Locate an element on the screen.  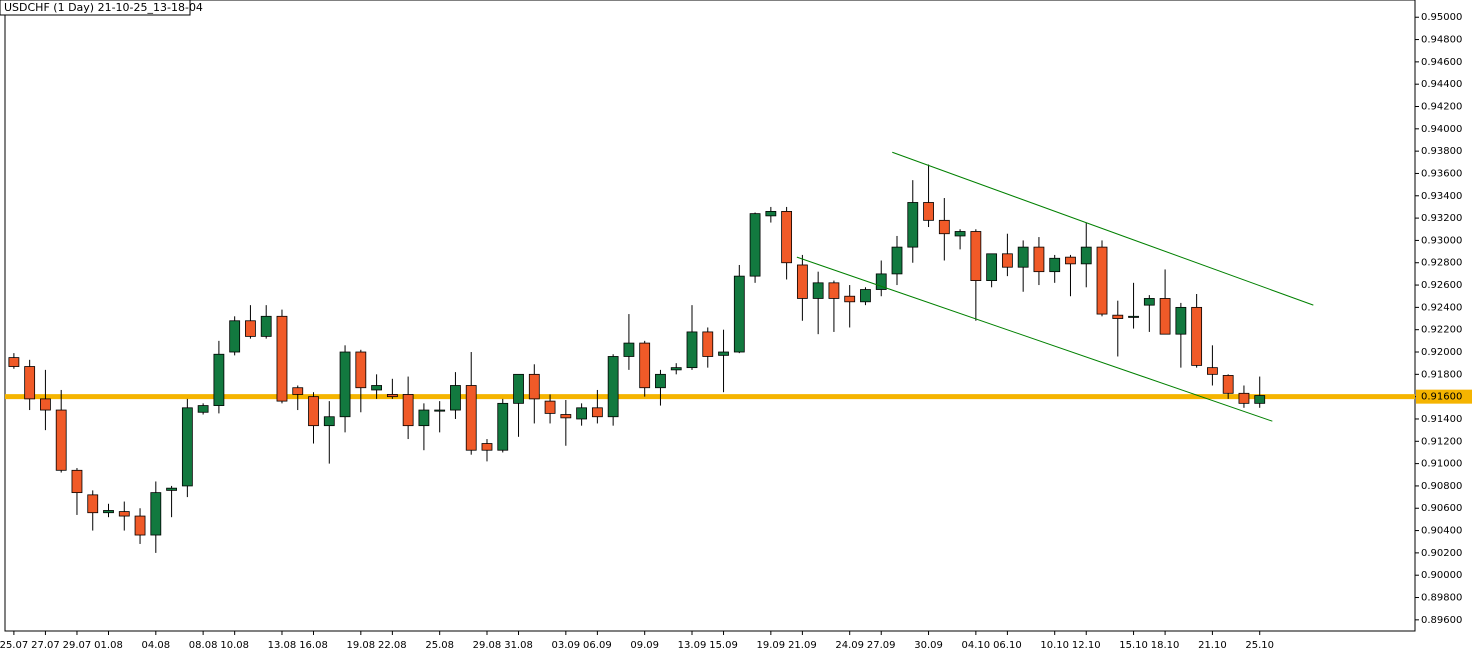
y-tick-label: 0.92200 is located at coordinates (1441, 330).